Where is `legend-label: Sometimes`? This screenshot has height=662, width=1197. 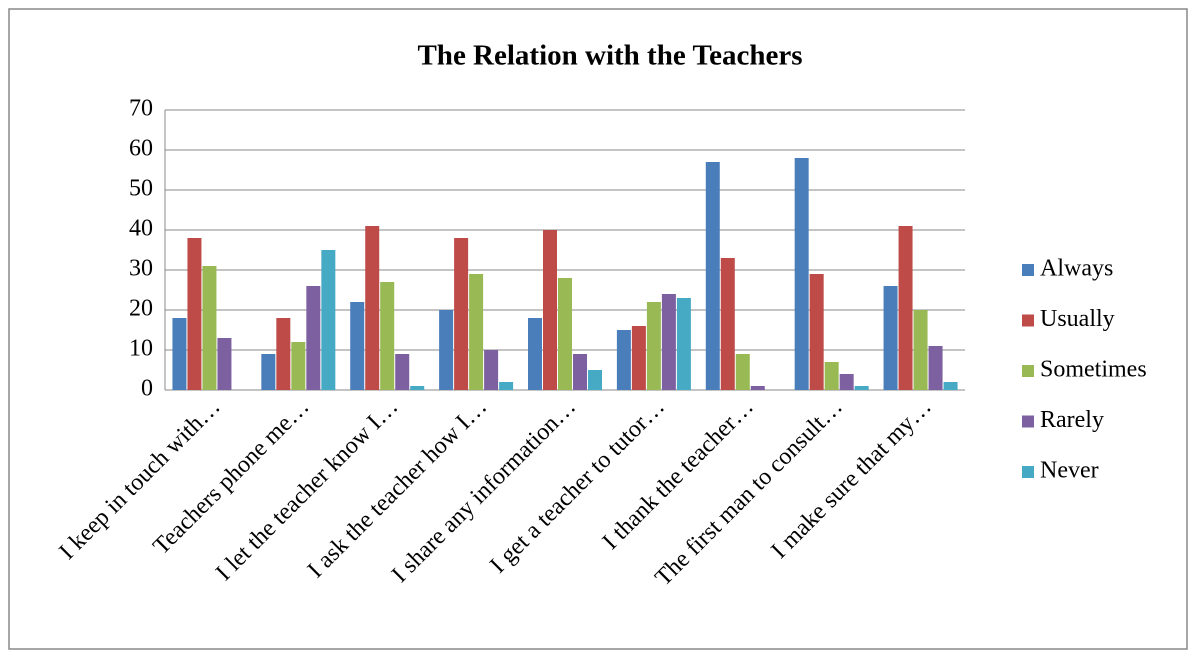
legend-label: Sometimes is located at coordinates (1093, 370).